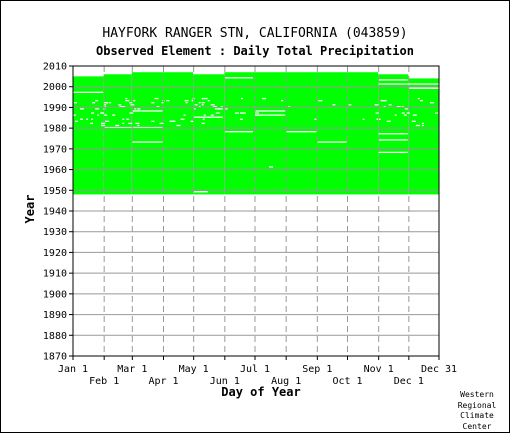 This screenshot has height=433, width=510. Describe the element at coordinates (55, 170) in the screenshot. I see `y-tick-label: 1960` at that location.